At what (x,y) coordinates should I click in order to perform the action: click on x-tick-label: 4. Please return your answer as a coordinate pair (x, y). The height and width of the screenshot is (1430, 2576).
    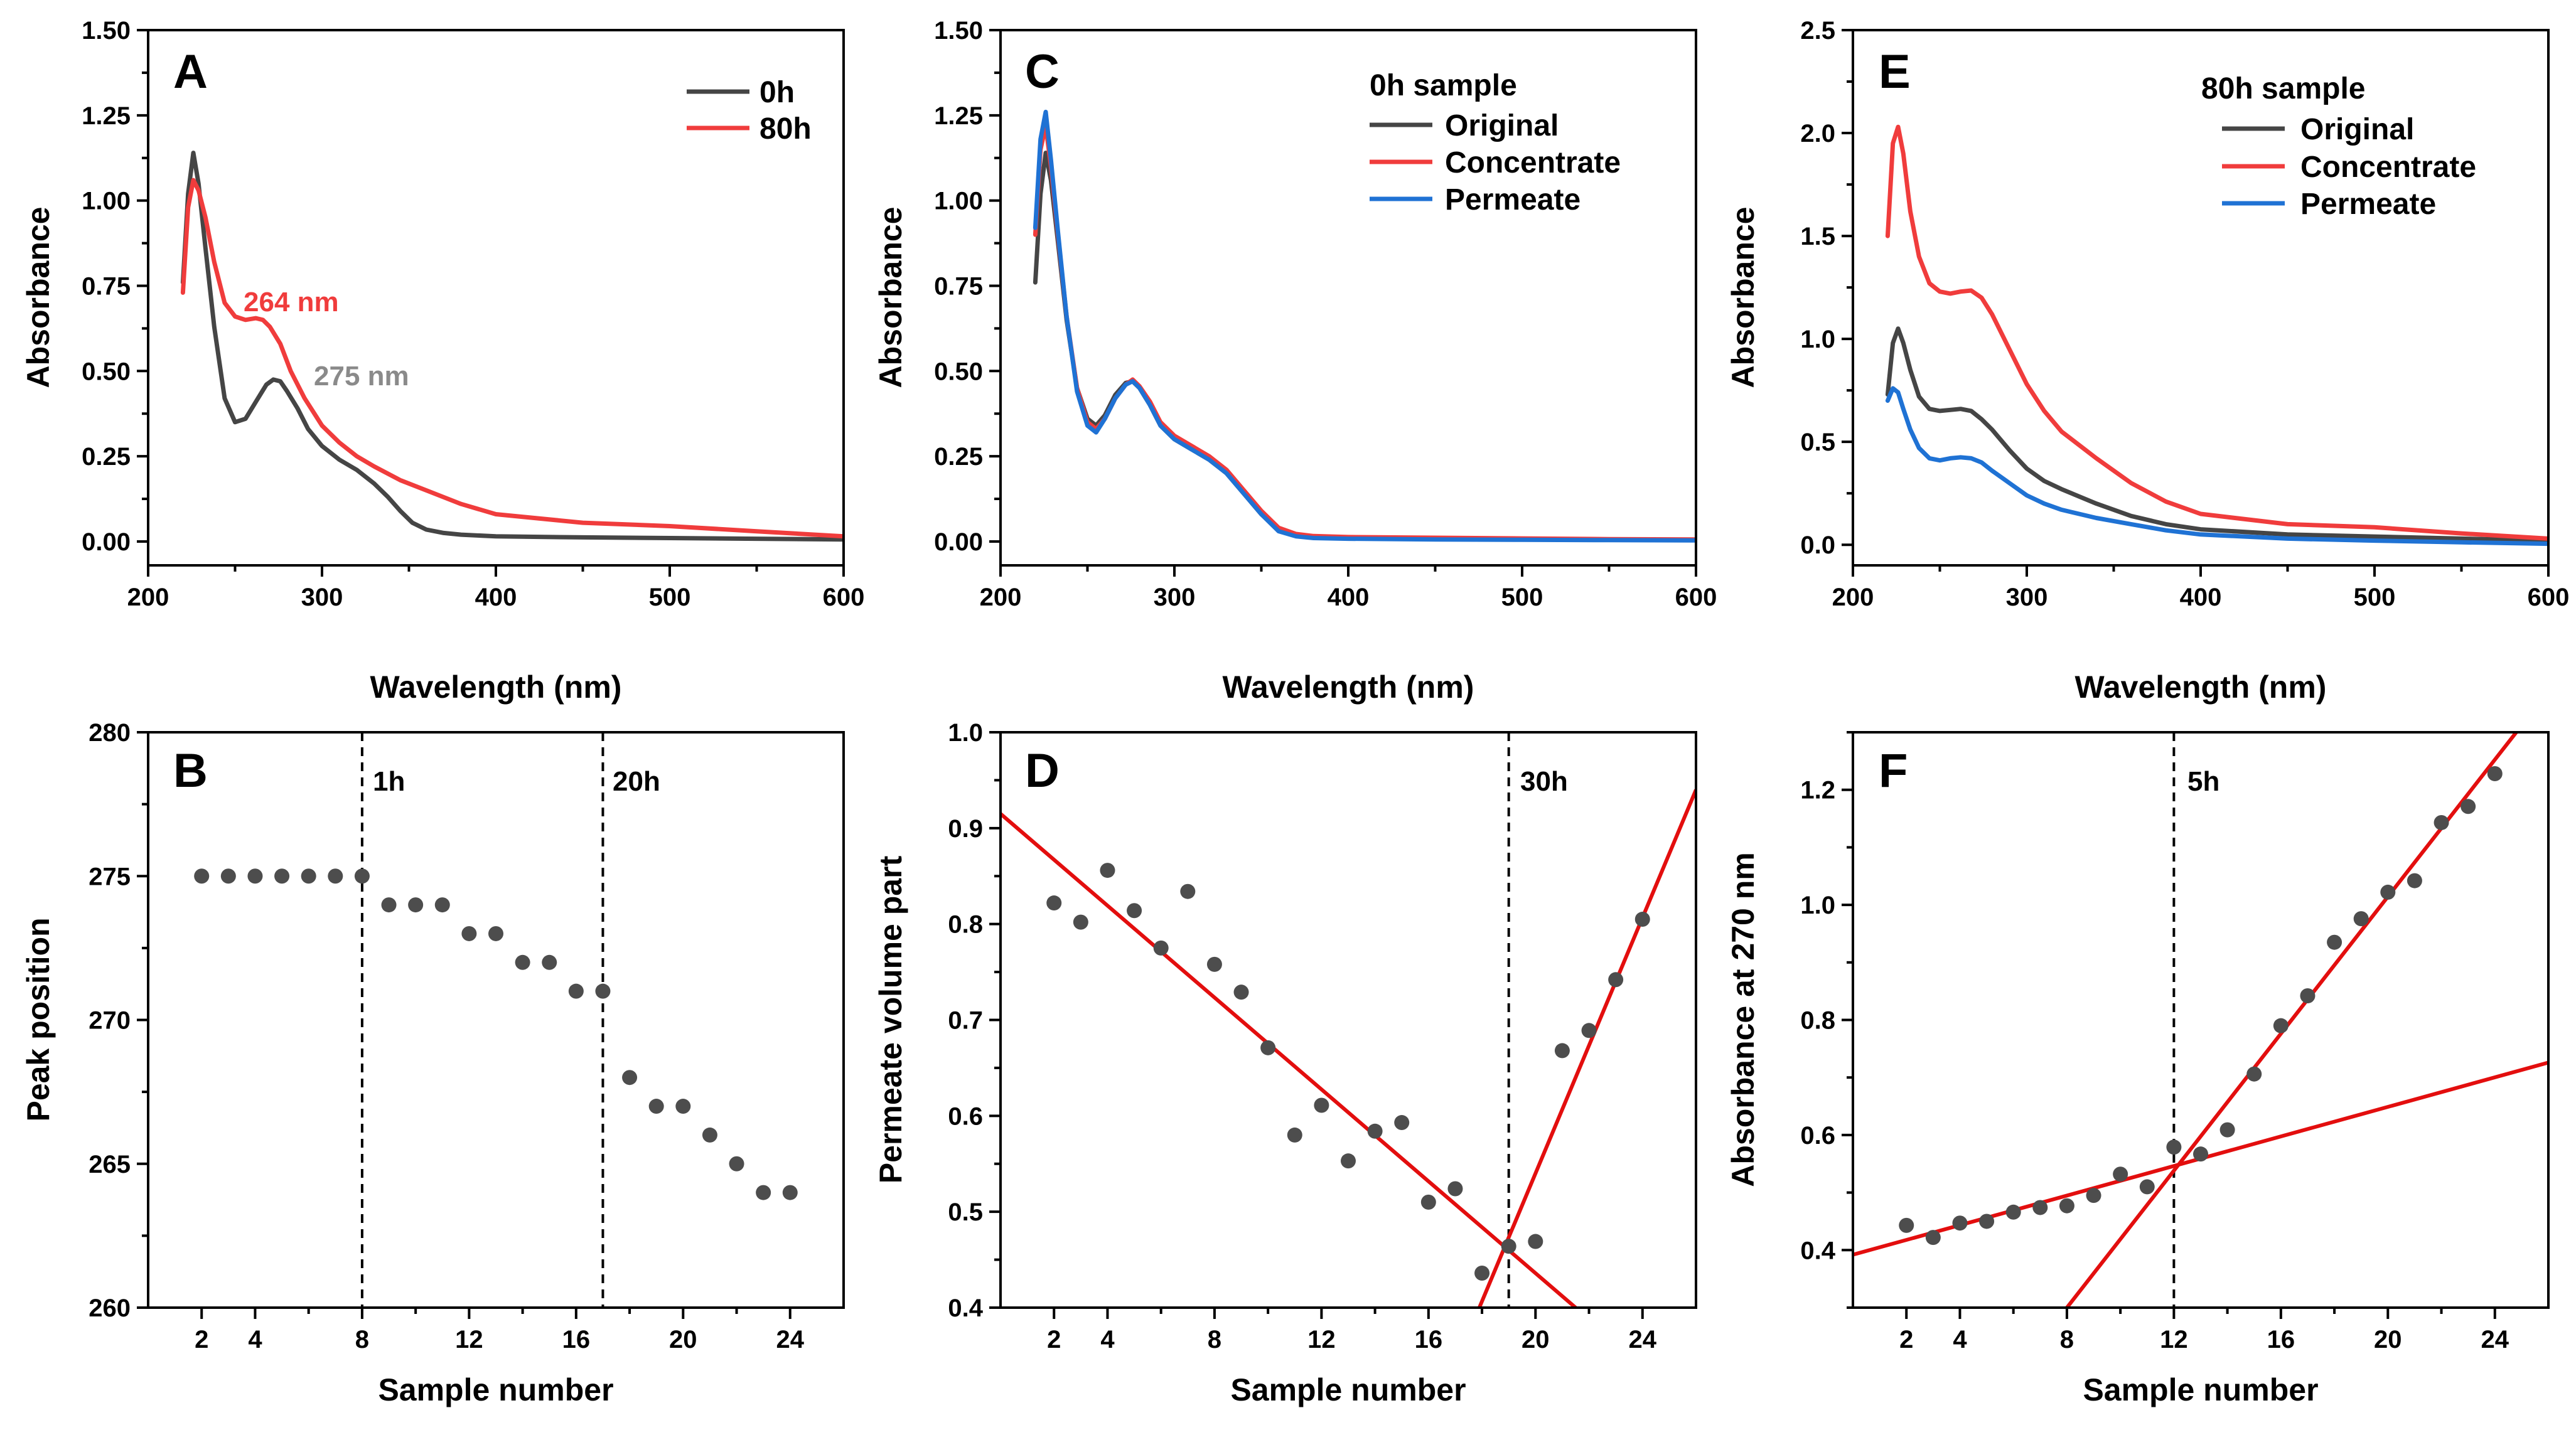
    Looking at the image, I should click on (1960, 1339).